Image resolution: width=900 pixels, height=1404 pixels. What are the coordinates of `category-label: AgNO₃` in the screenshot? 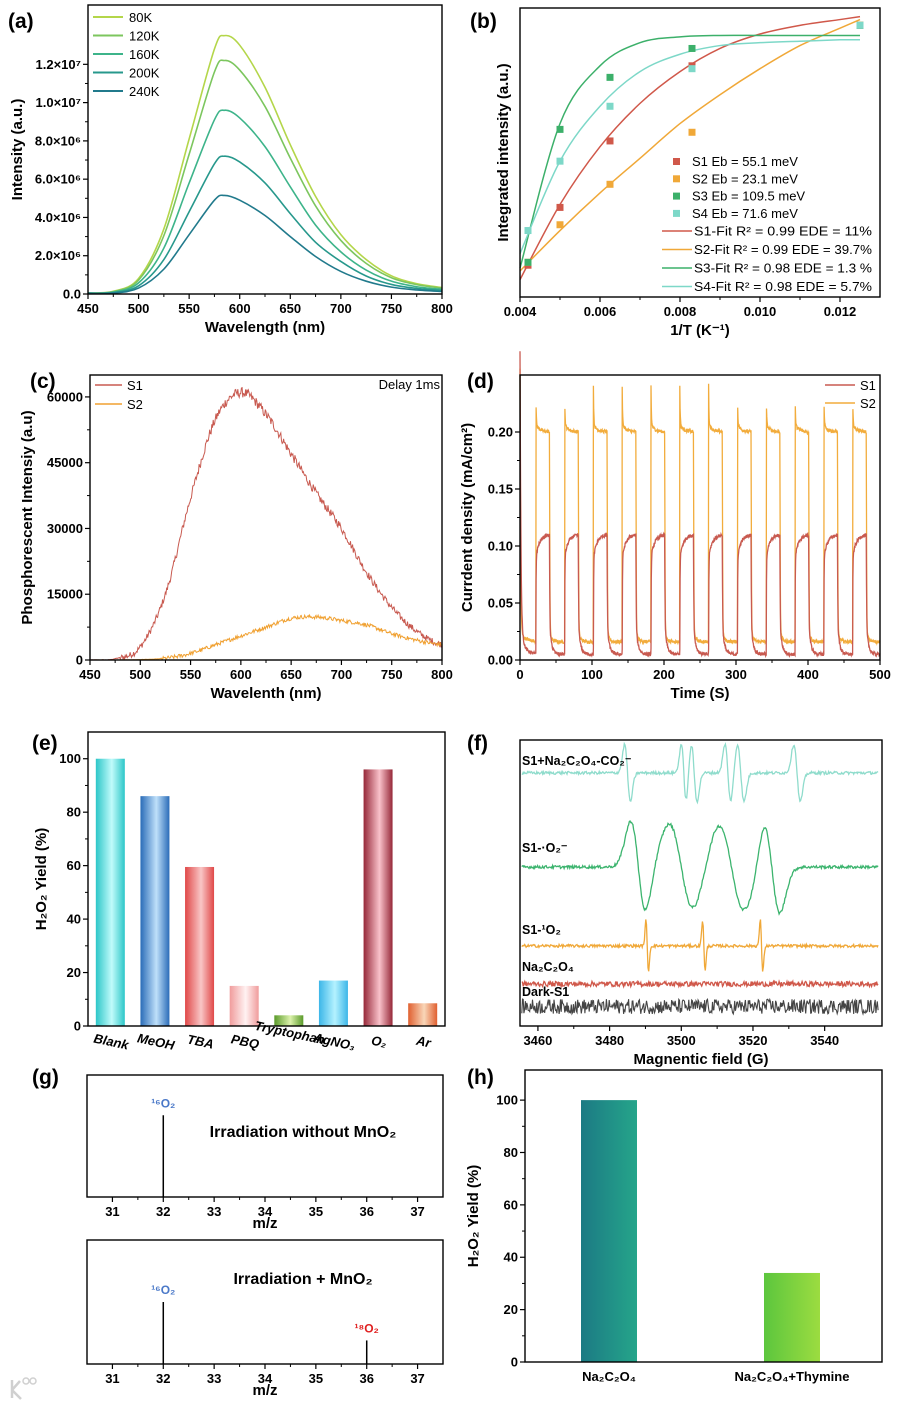 It's located at (333, 1042).